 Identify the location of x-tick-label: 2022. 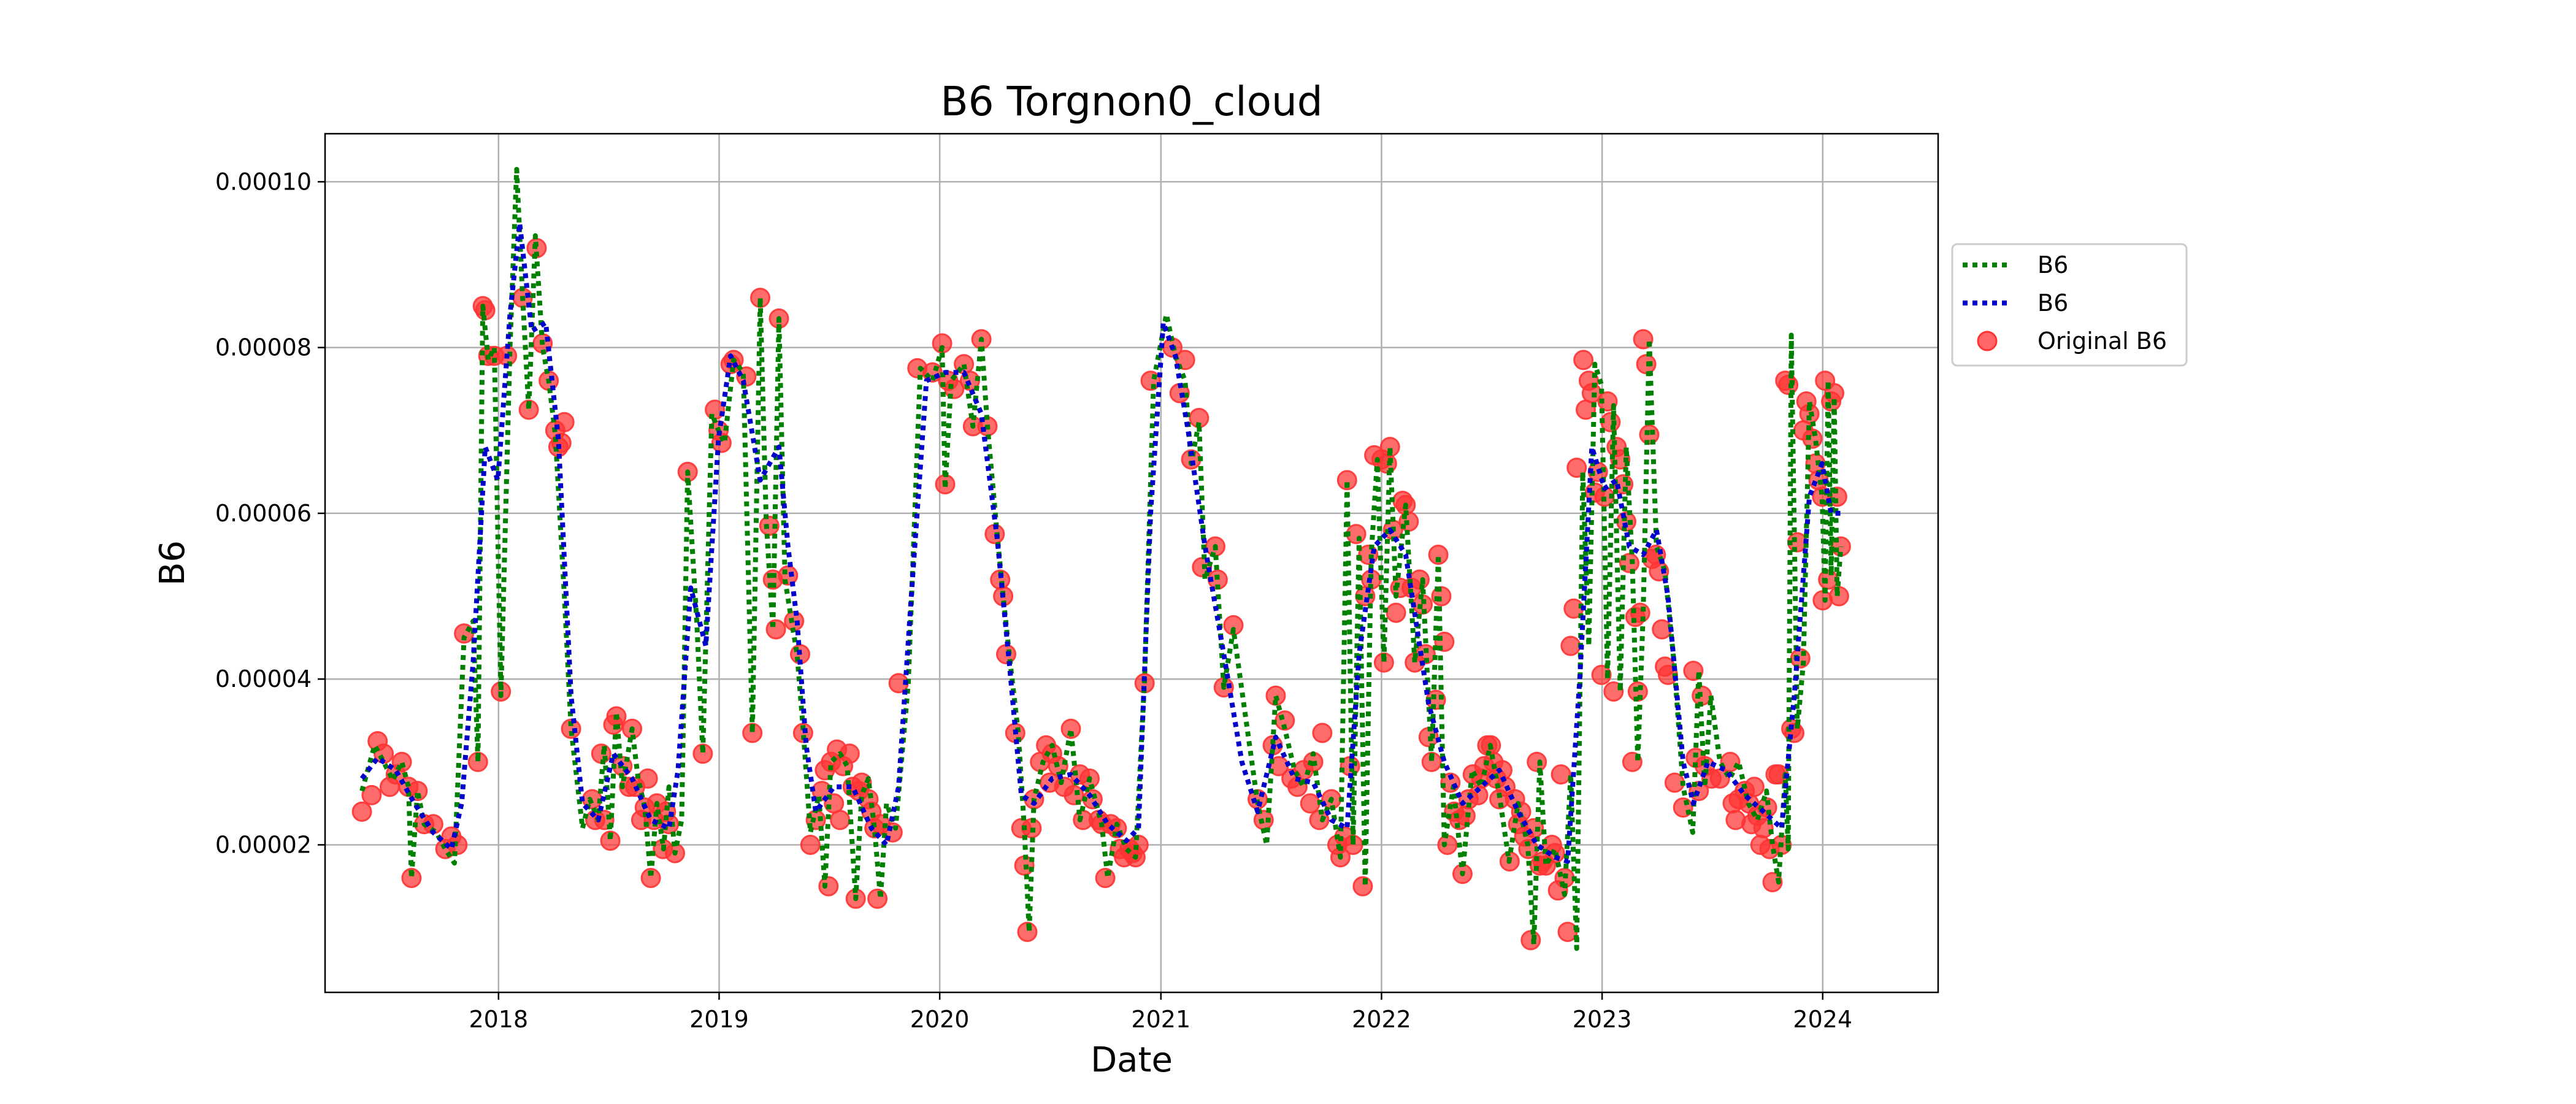
(1381, 1019).